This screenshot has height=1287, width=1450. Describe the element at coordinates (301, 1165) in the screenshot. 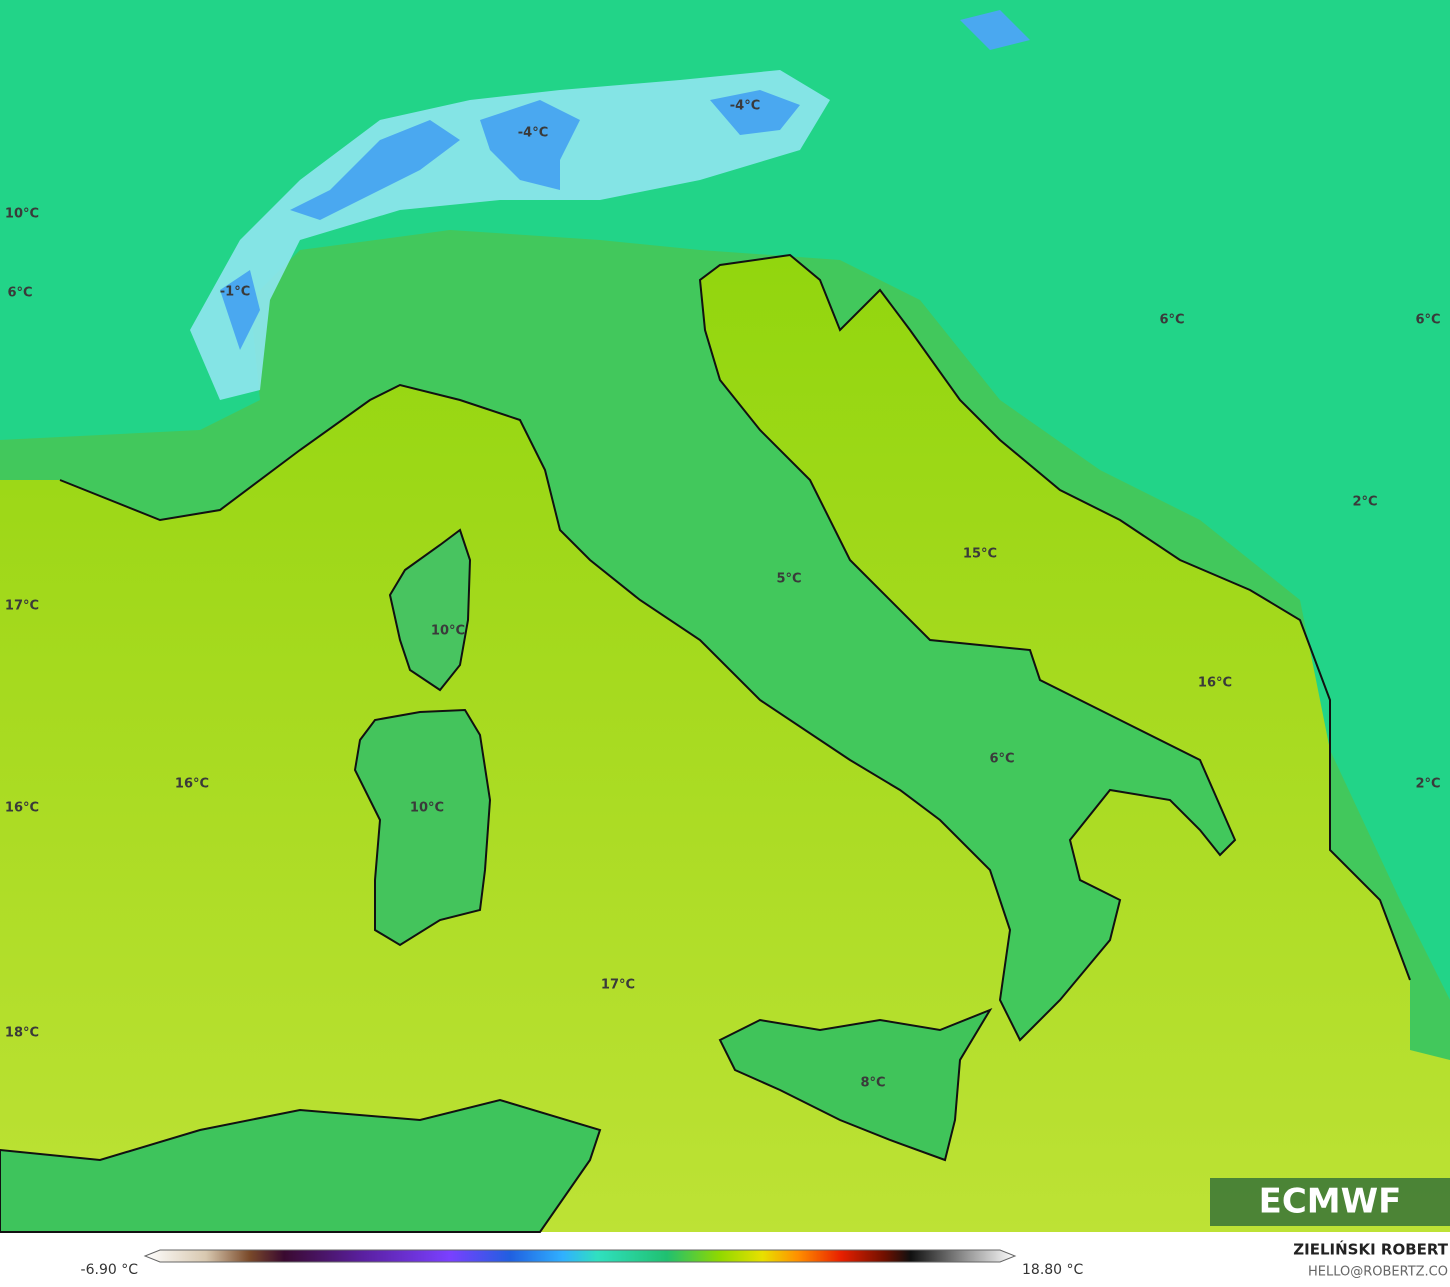

I see `north-africa` at that location.